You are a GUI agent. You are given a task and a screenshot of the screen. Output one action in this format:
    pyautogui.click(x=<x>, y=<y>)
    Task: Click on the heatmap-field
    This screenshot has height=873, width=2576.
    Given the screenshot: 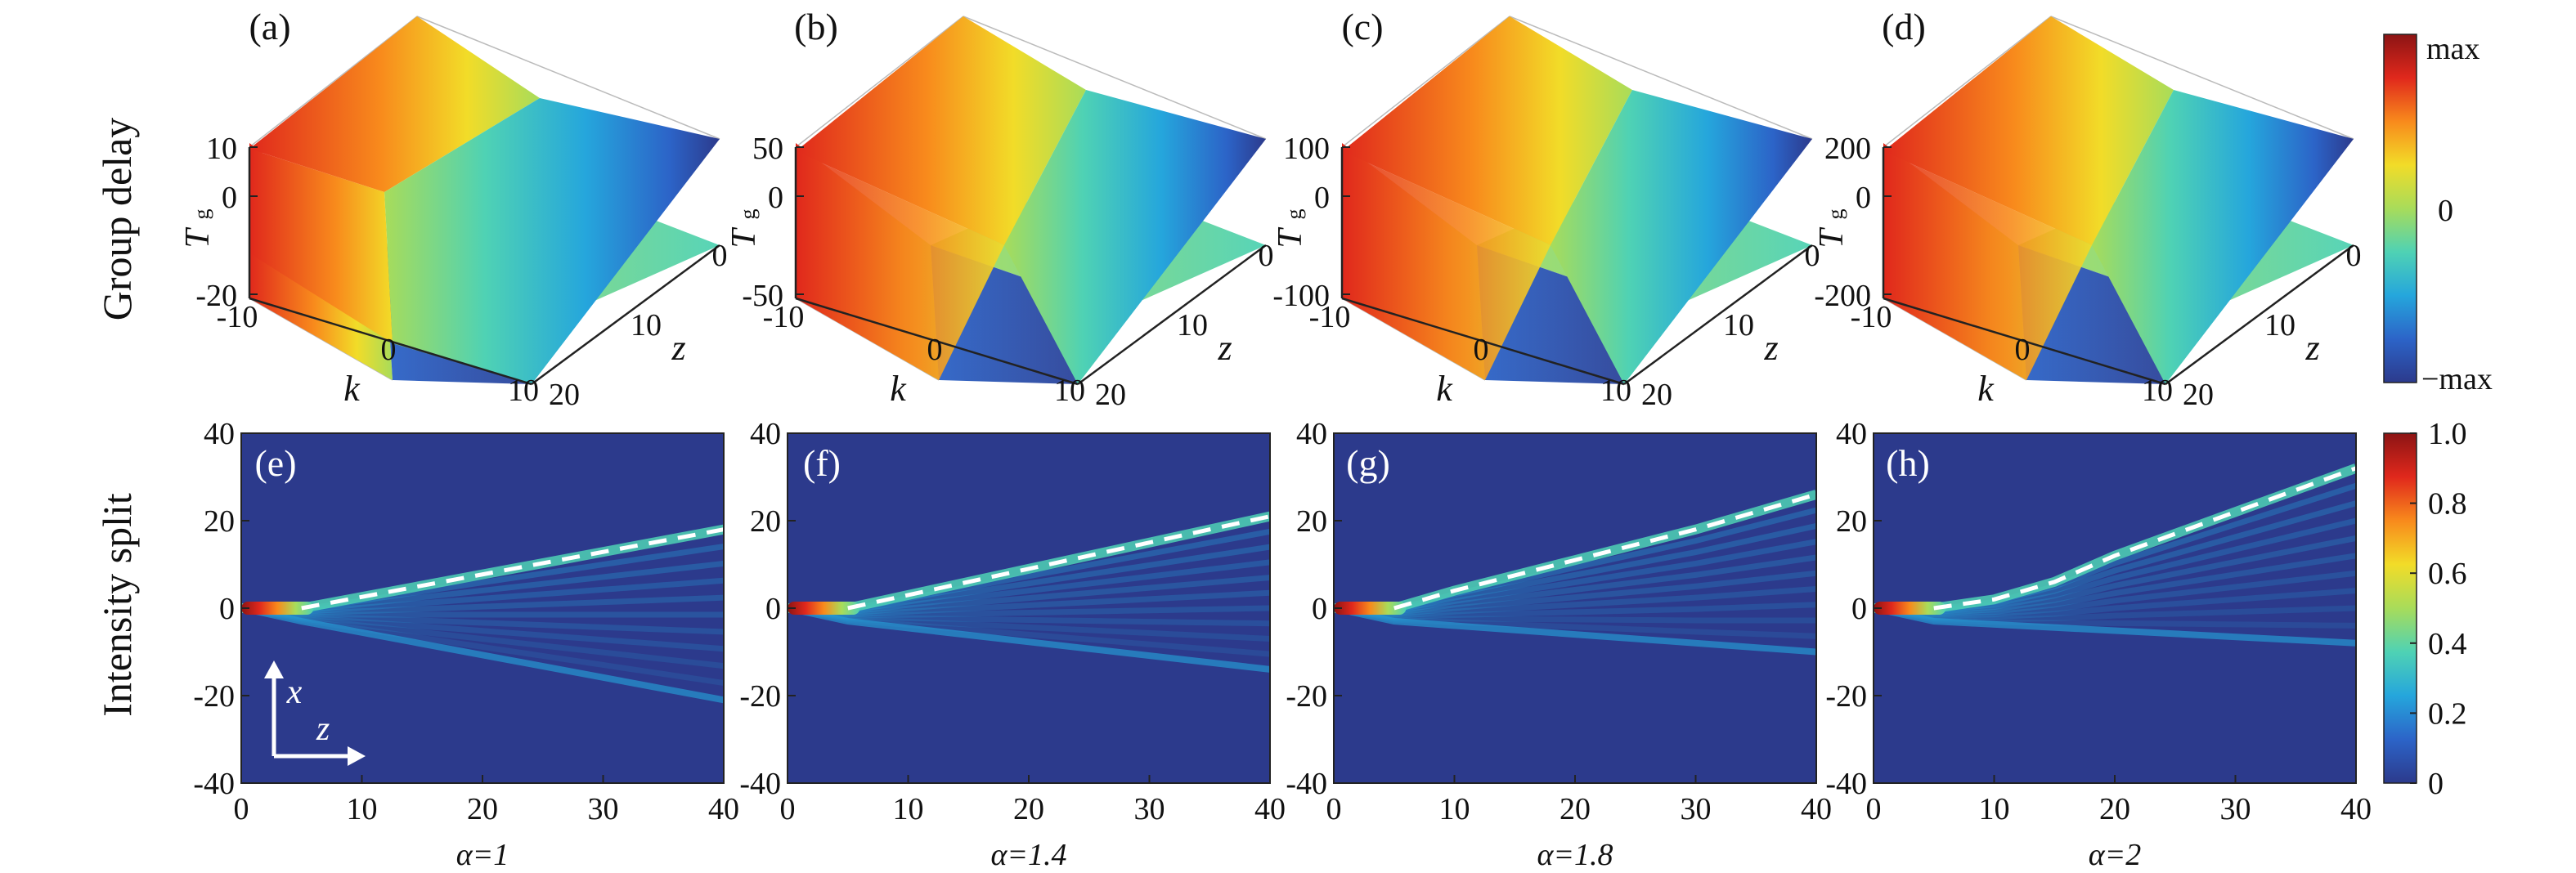 What is the action you would take?
    pyautogui.click(x=1575, y=608)
    